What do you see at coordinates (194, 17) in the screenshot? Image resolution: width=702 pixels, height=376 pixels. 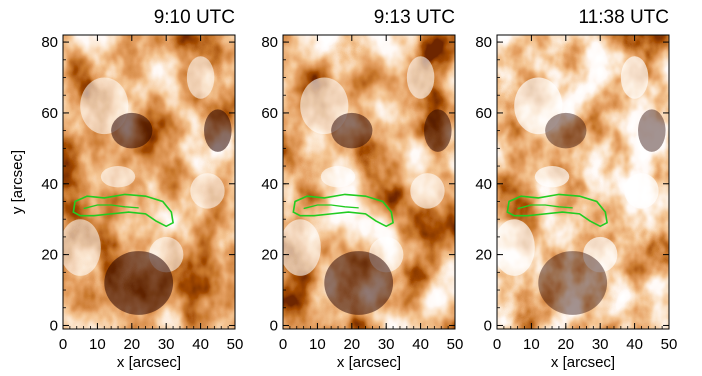 I see `panel-title: 9:10 UTC` at bounding box center [194, 17].